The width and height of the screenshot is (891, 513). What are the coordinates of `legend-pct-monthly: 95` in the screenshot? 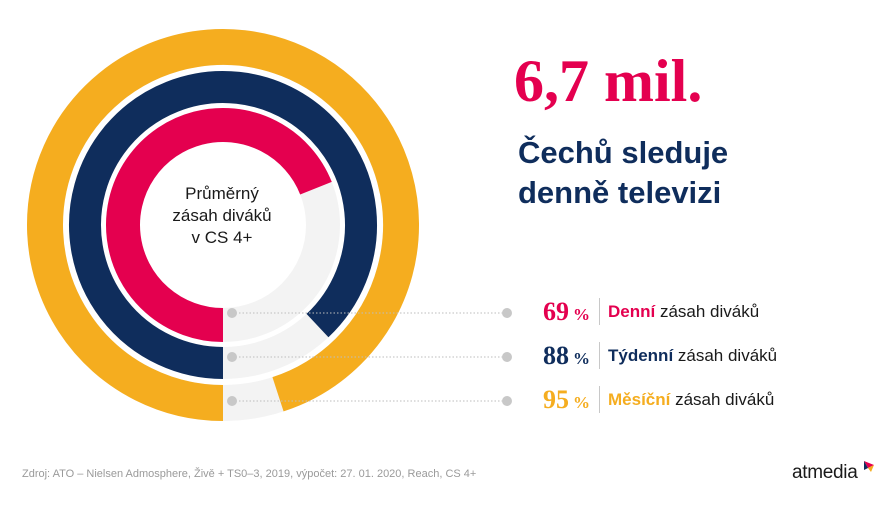 It's located at (556, 399).